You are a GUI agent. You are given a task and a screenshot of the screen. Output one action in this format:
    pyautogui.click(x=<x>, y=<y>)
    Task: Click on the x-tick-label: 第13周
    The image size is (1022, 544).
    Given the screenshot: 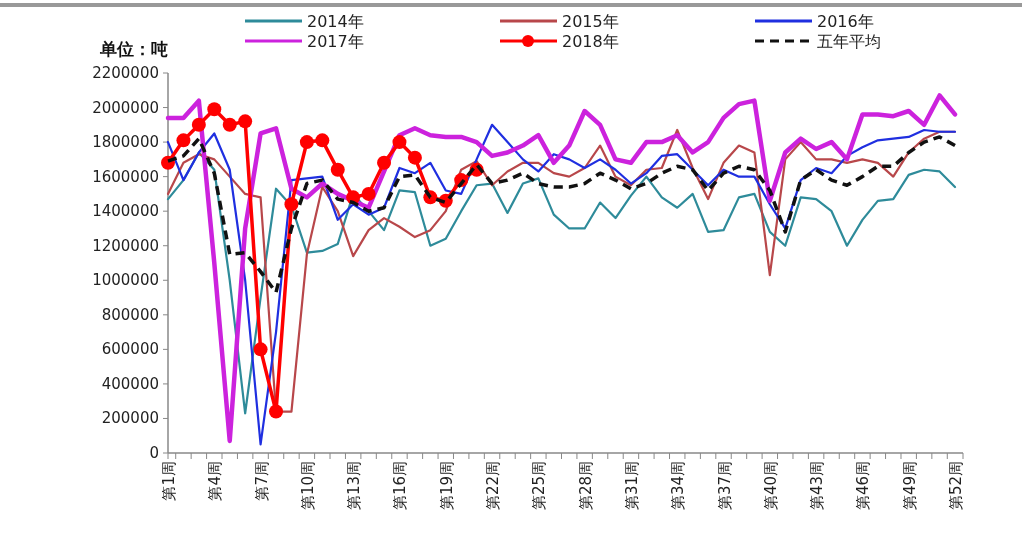 What is the action you would take?
    pyautogui.click(x=354, y=486)
    